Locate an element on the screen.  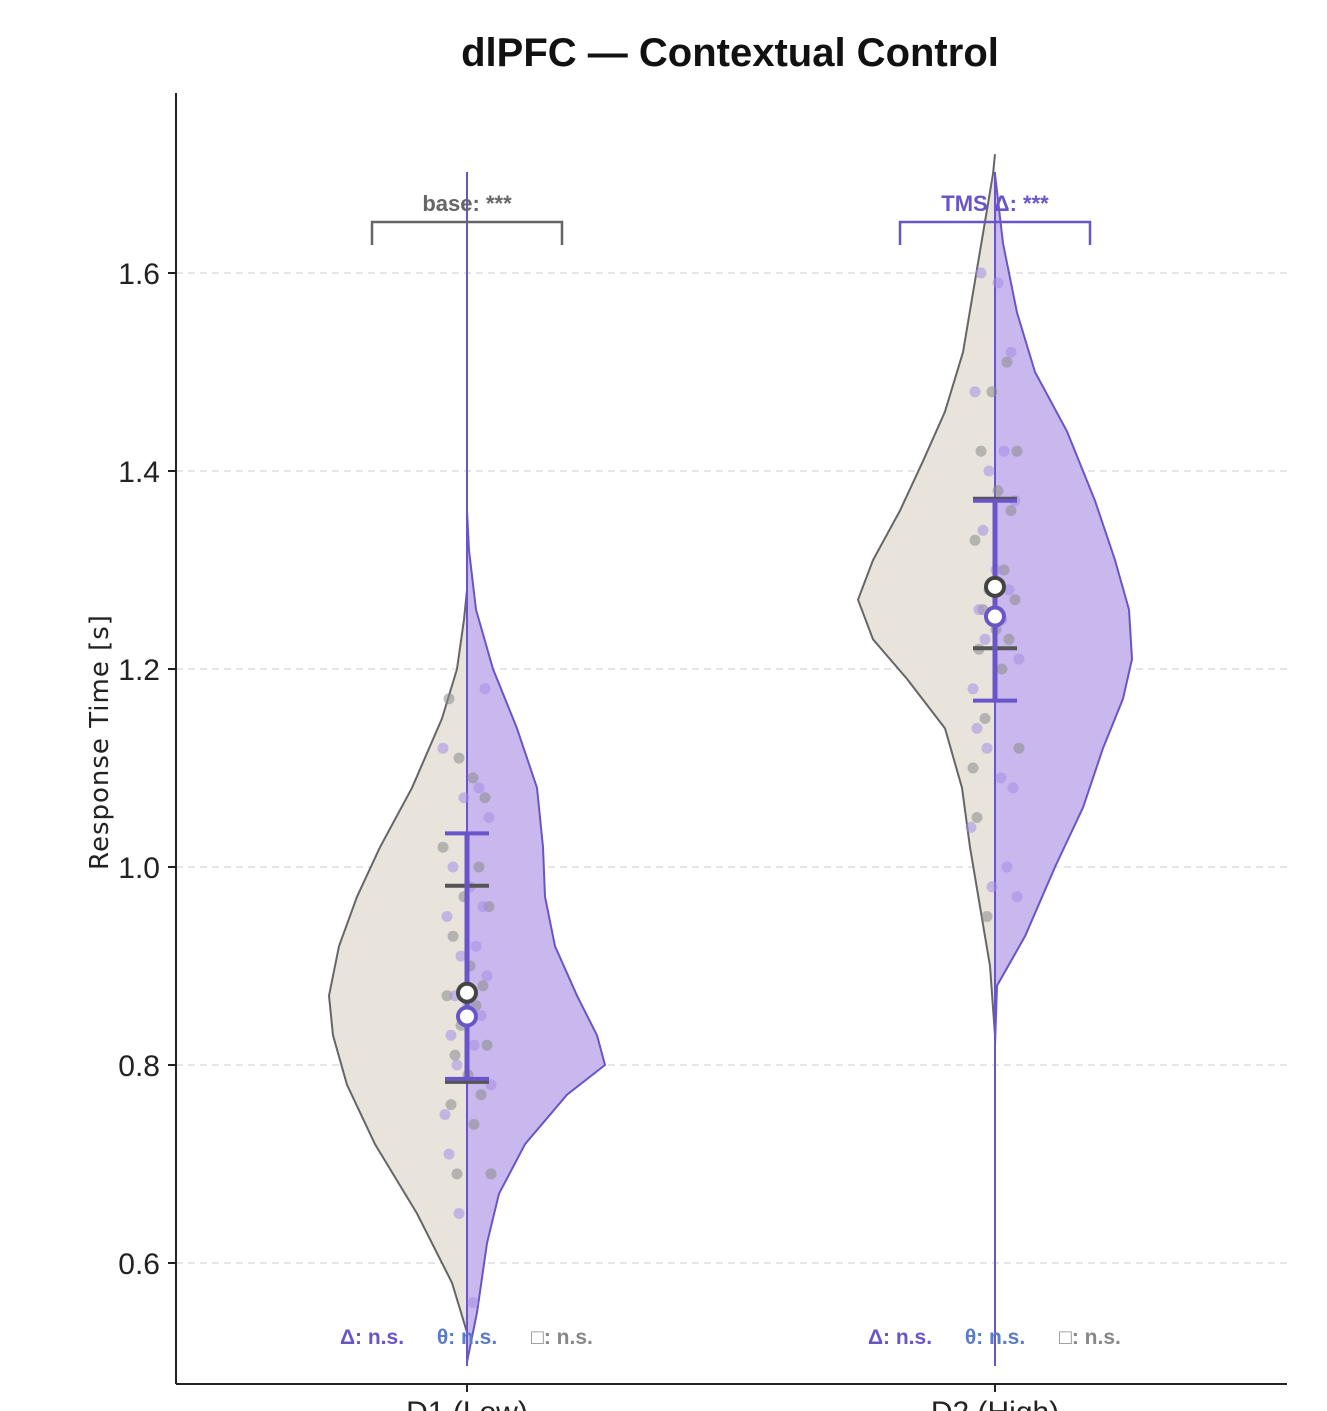
x-tick-labels: D1 (Low) D2 (High) is located at coordinates (732, 1397).